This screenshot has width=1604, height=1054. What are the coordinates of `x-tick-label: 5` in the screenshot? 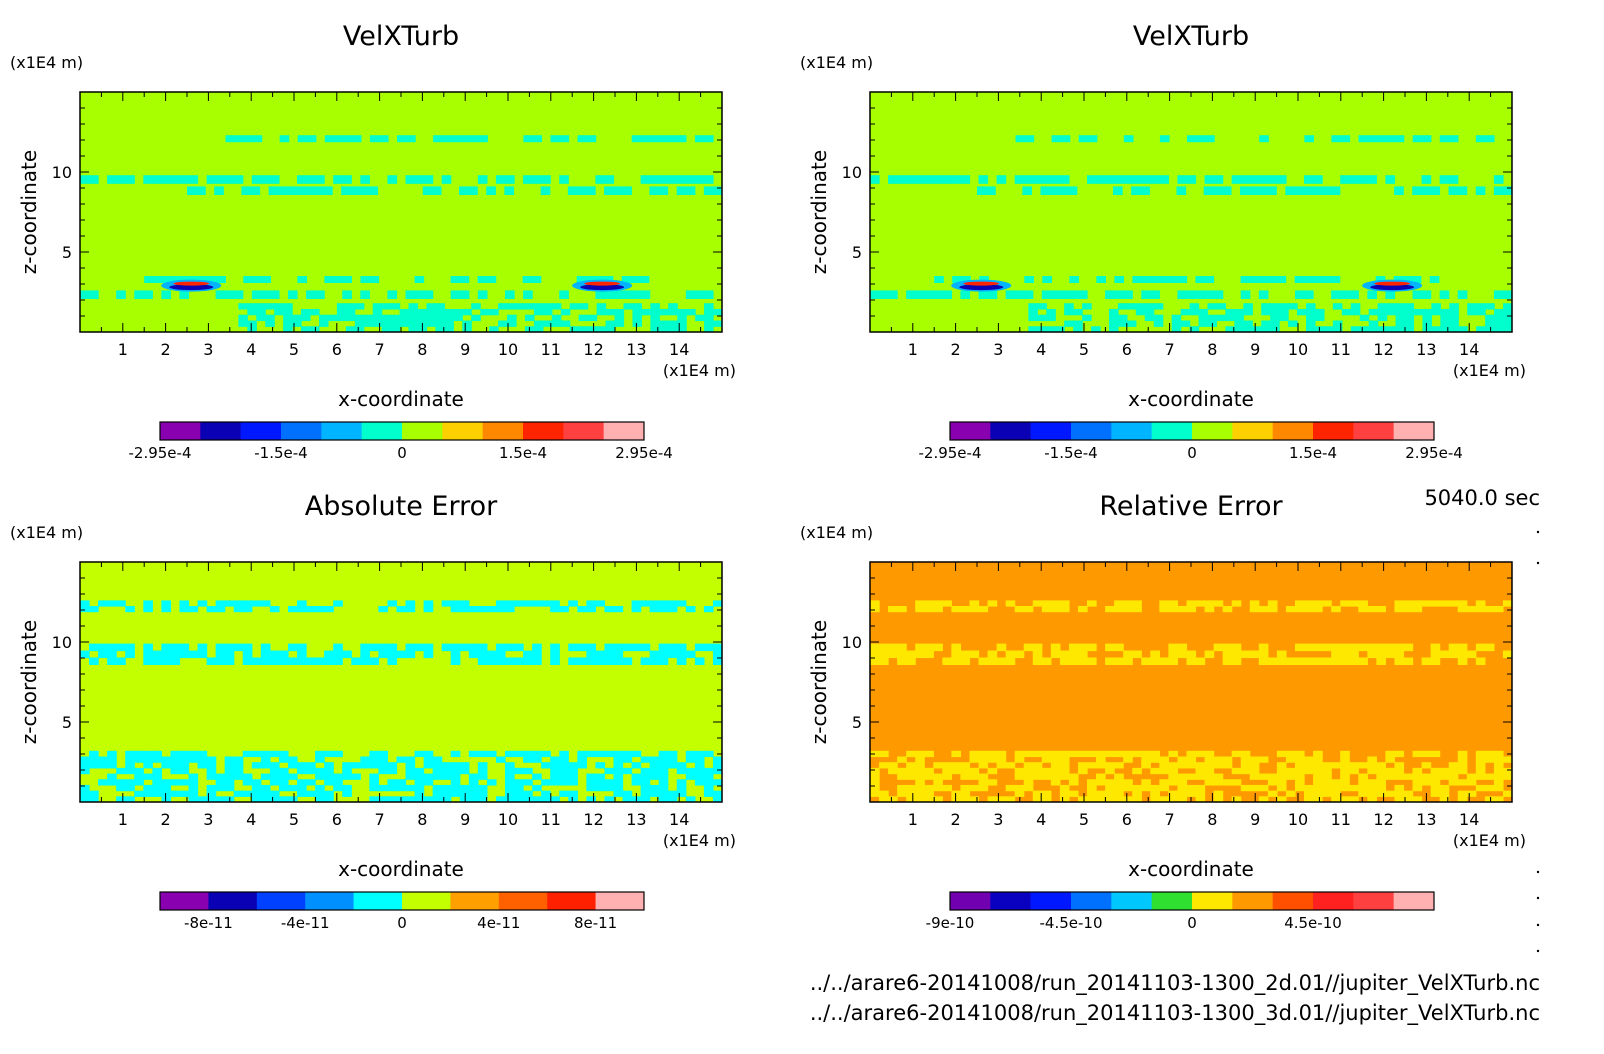 It's located at (1084, 819).